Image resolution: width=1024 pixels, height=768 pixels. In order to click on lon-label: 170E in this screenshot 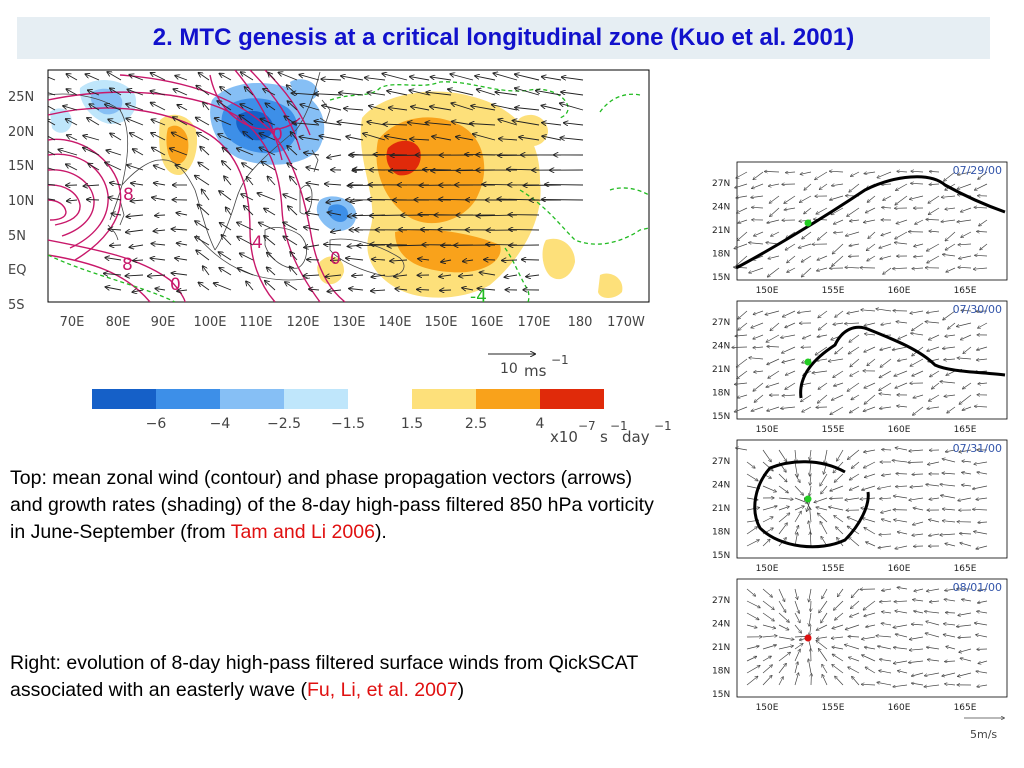, I will do `click(533, 322)`.